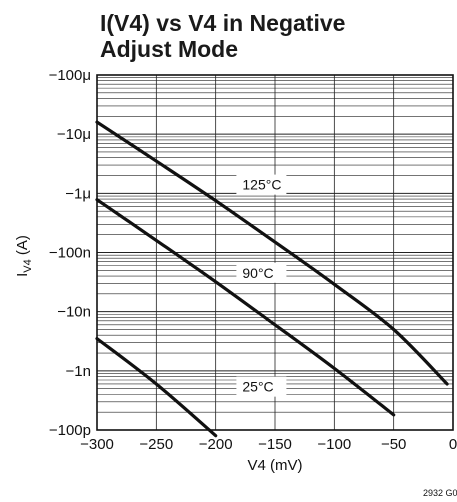  What do you see at coordinates (70, 430) in the screenshot?
I see `y-tick-label: −100p` at bounding box center [70, 430].